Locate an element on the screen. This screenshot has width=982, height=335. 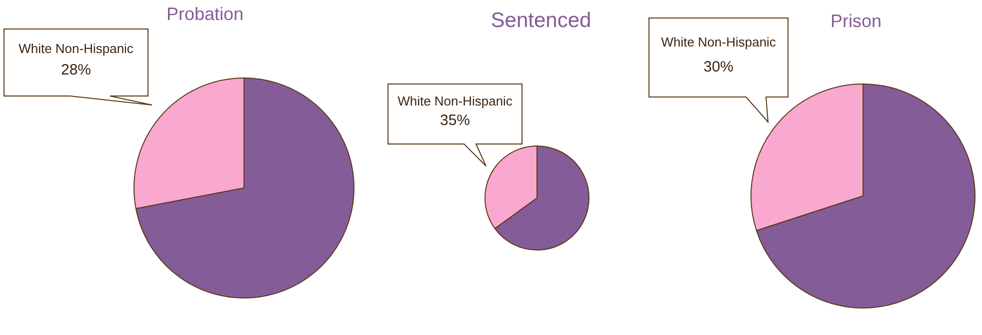
chart-title: Sentenced is located at coordinates (541, 20).